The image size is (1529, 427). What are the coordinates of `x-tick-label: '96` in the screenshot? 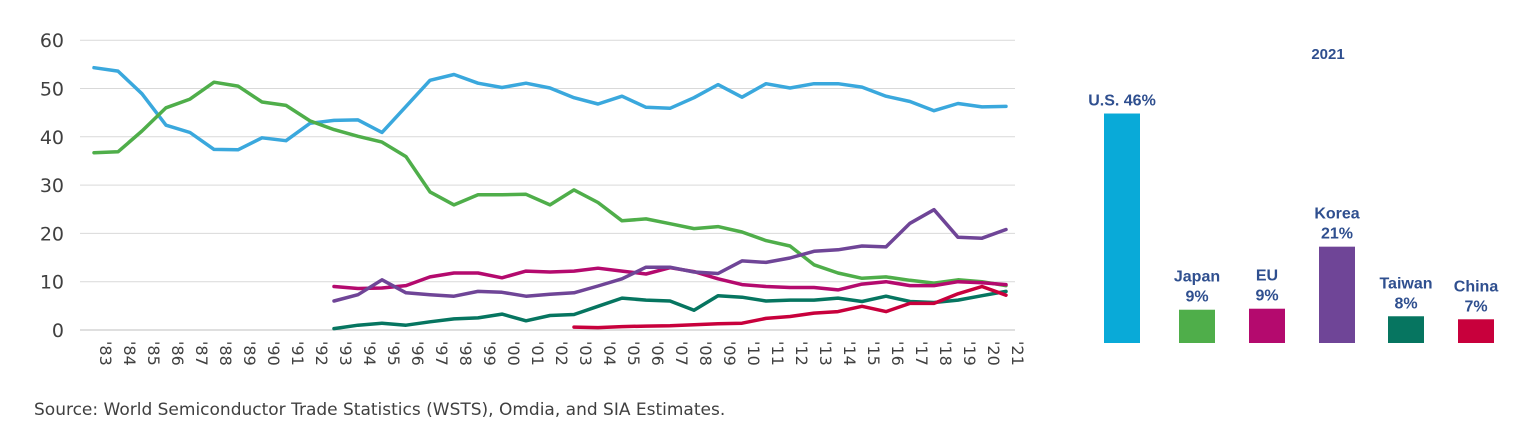 It's located at (417, 353).